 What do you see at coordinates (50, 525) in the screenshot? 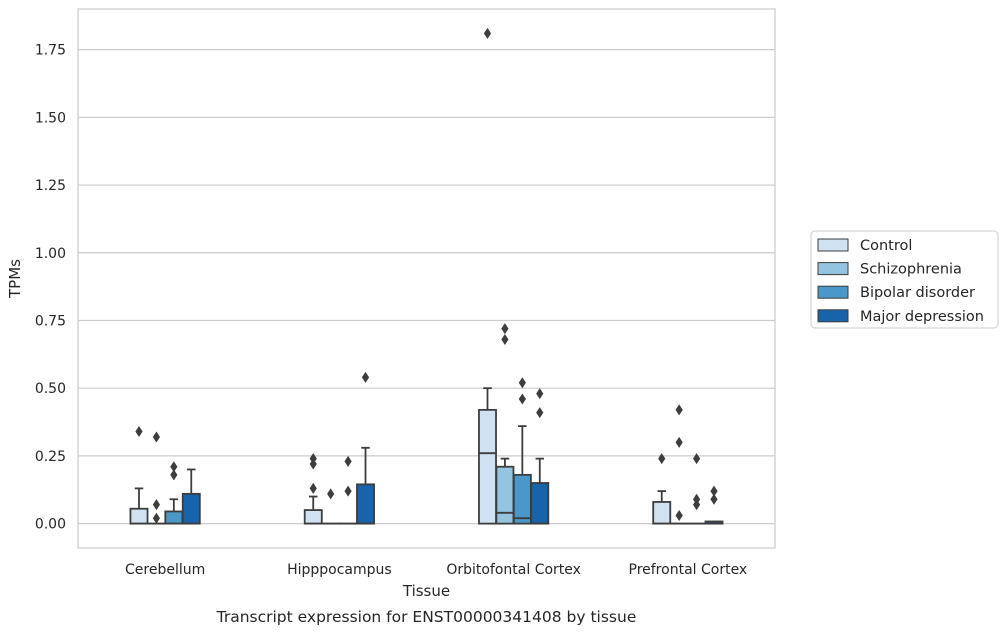
I see `y-tick-label: 0.00` at bounding box center [50, 525].